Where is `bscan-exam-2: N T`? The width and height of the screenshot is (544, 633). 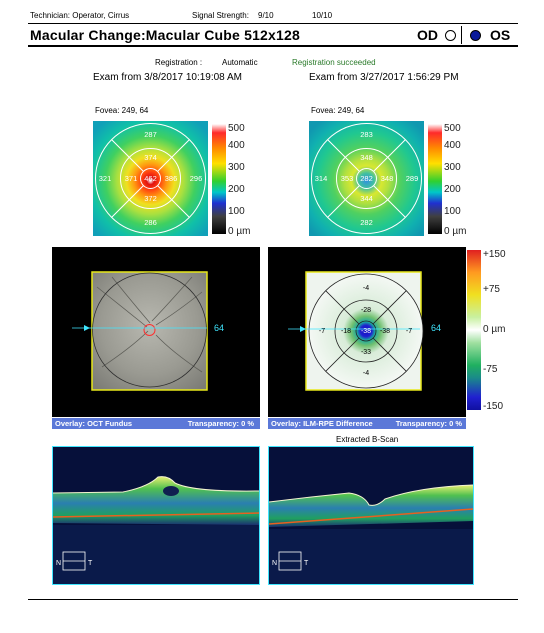 bscan-exam-2: N T is located at coordinates (371, 515).